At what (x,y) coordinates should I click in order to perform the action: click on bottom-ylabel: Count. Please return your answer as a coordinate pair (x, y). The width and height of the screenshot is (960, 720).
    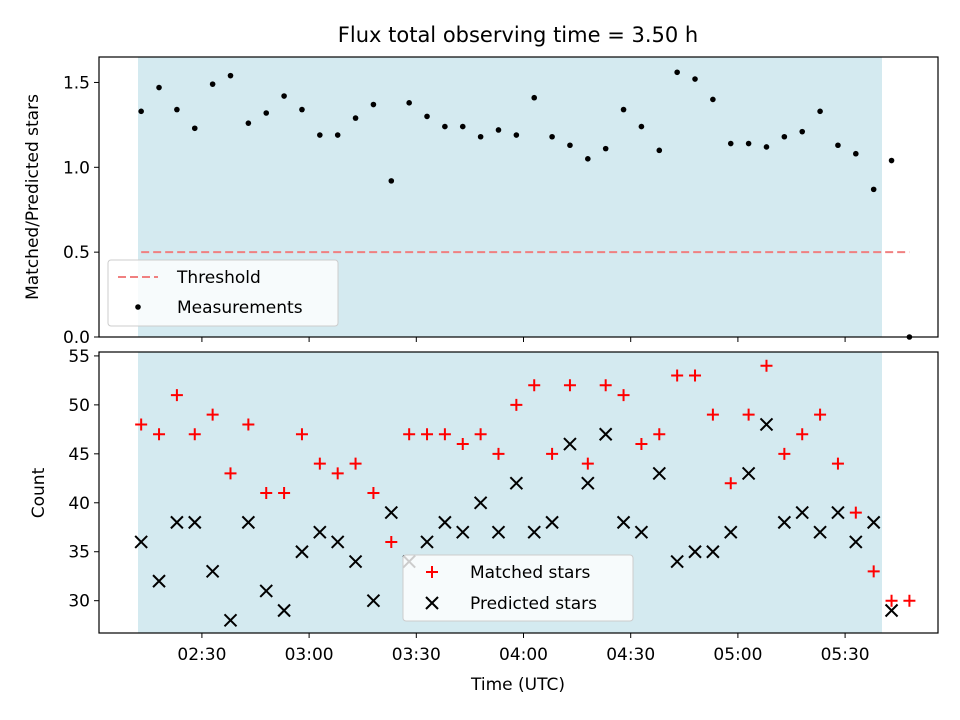
    Looking at the image, I should click on (39, 492).